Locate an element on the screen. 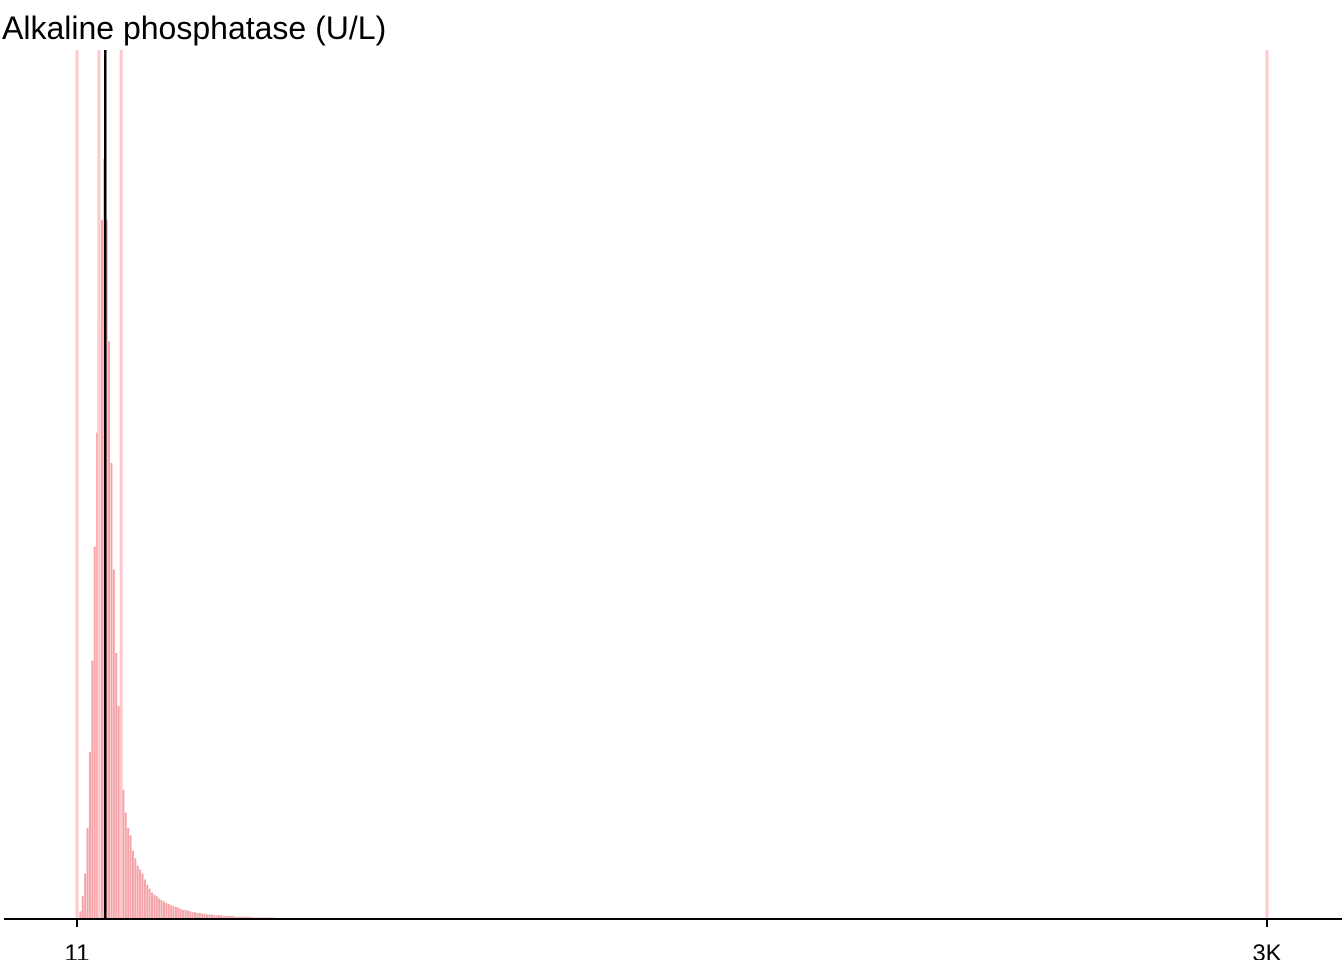  chart-title: Alkaline phosphatase (U/L) is located at coordinates (194, 28).